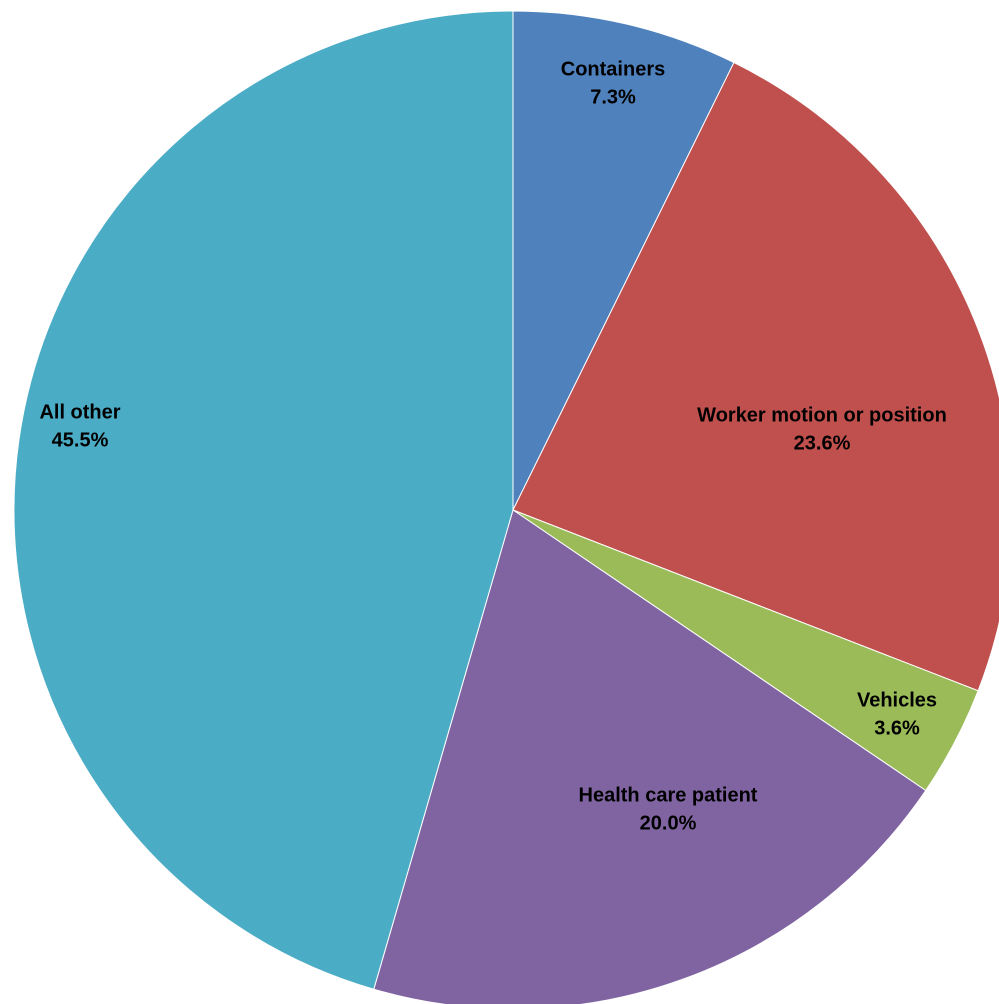  I want to click on slice-label: All other, so click(79, 412).